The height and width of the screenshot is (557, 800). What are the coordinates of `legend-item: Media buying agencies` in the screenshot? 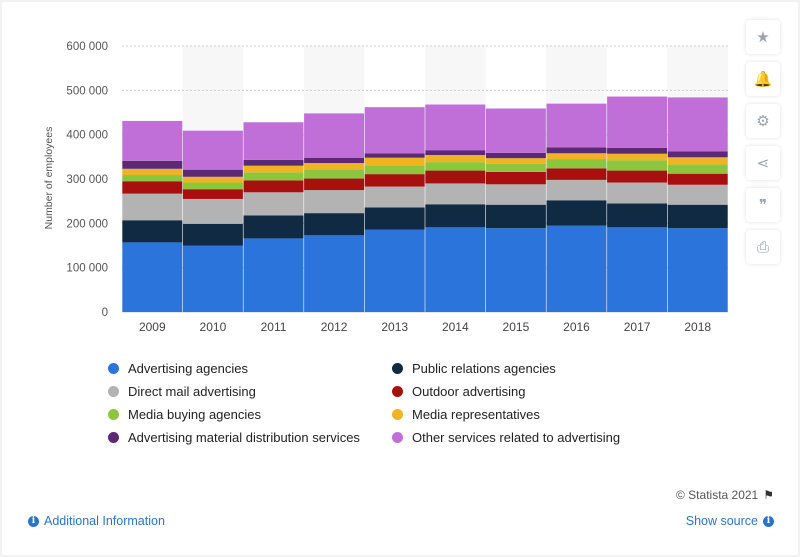 It's located at (184, 414).